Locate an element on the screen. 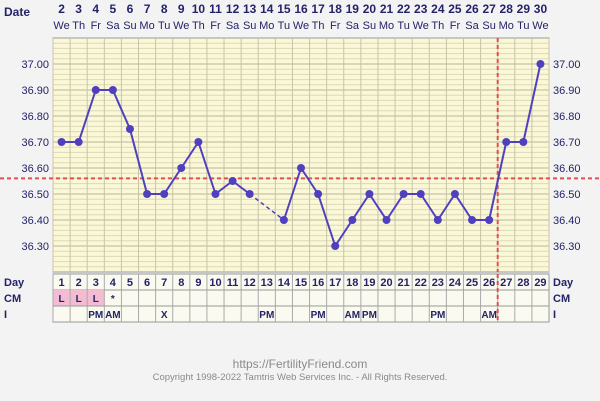 The image size is (600, 401). y-tick-left: 36.40 is located at coordinates (35, 221).